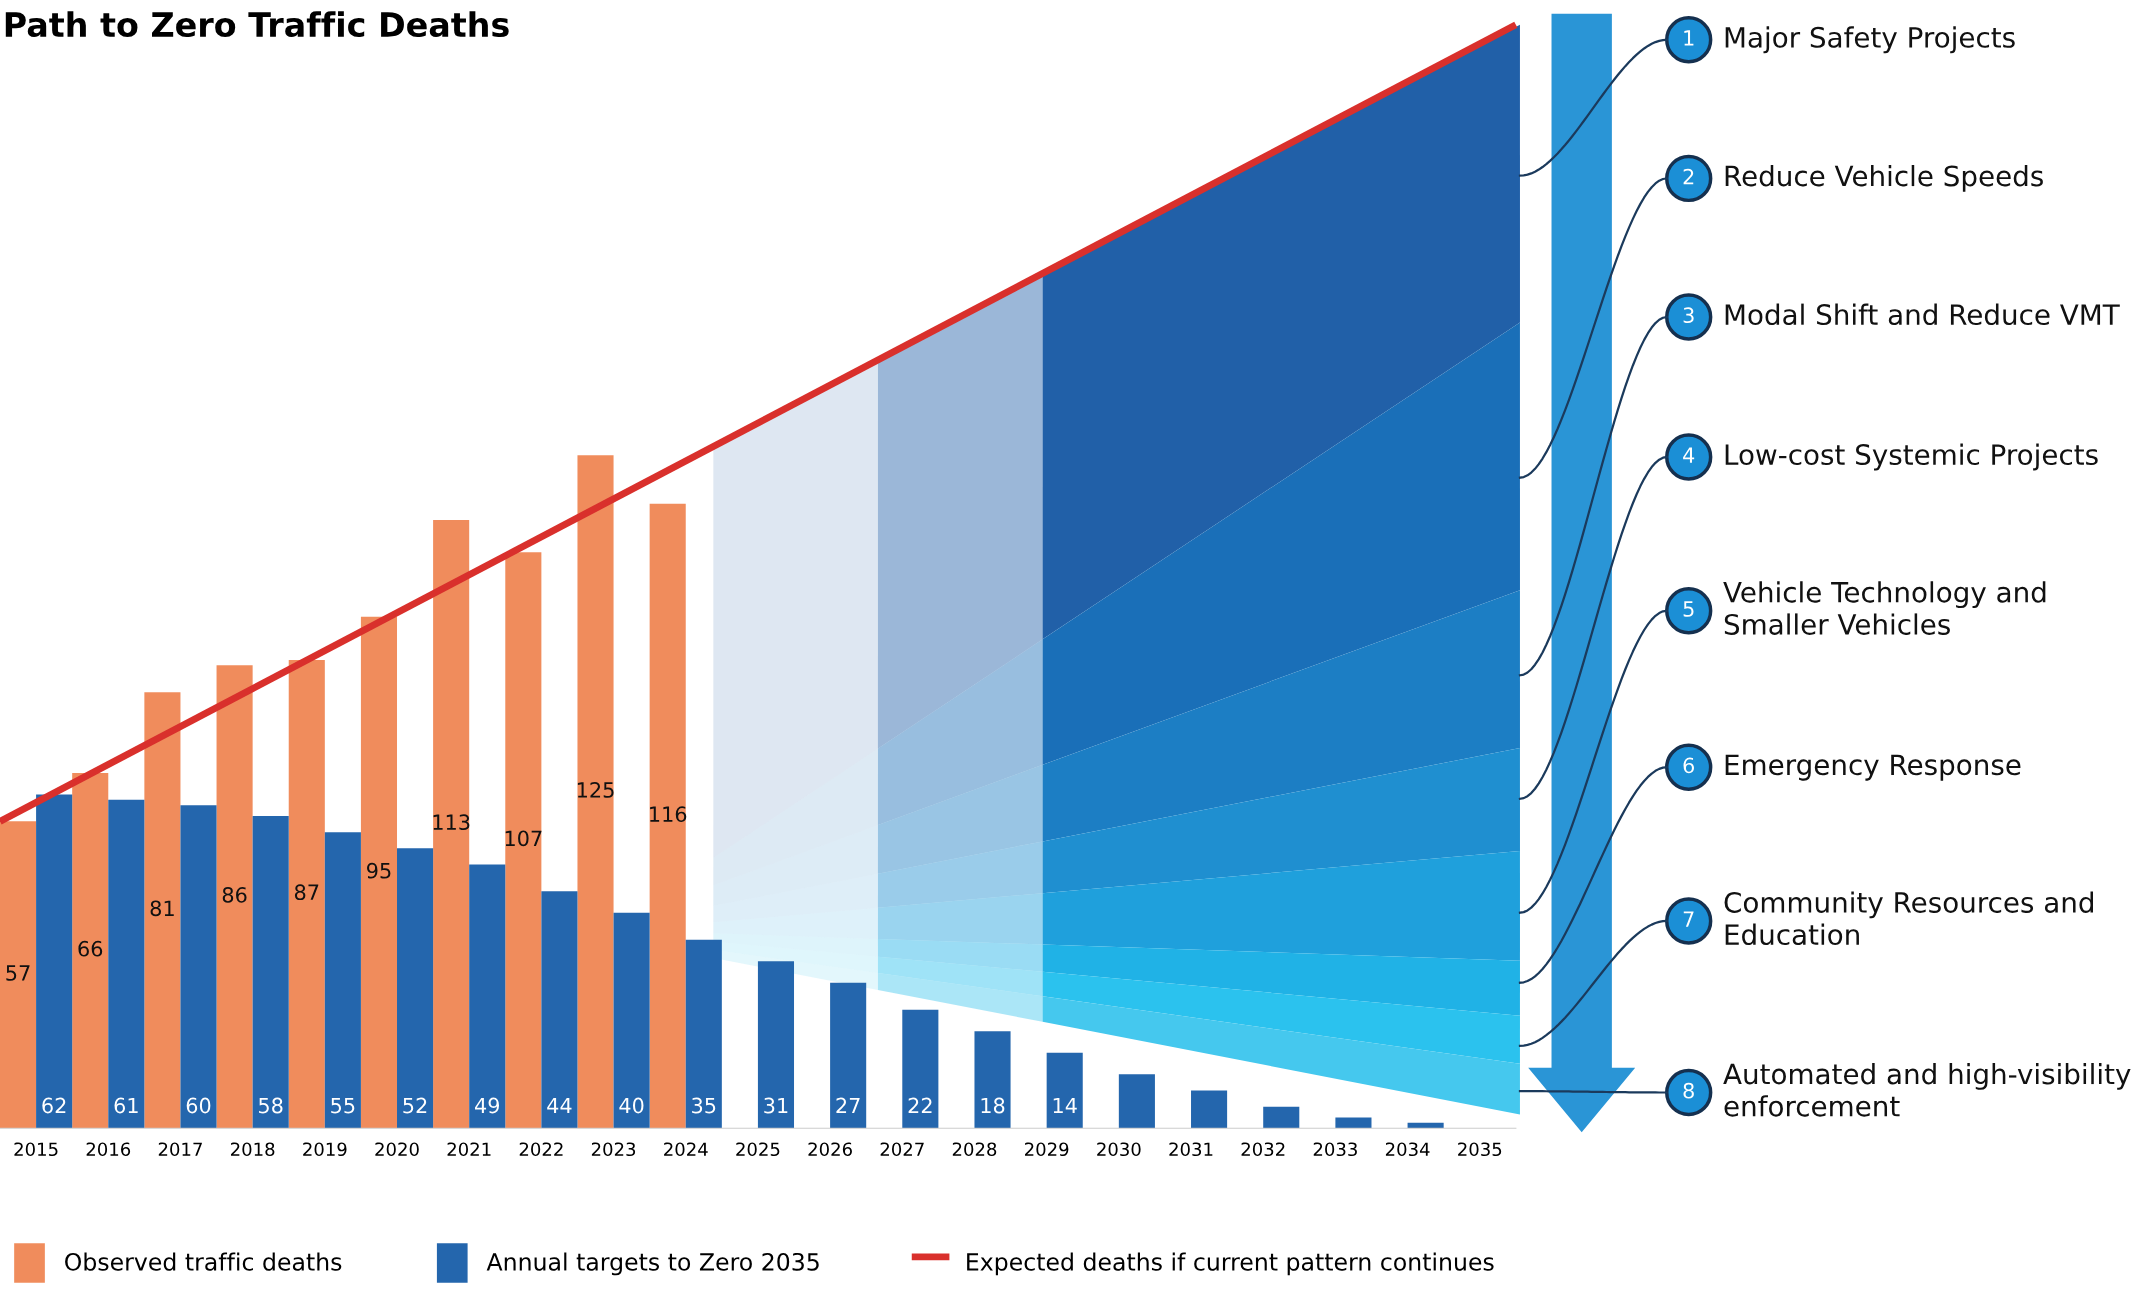  I want to click on data-label: 60, so click(198, 1105).